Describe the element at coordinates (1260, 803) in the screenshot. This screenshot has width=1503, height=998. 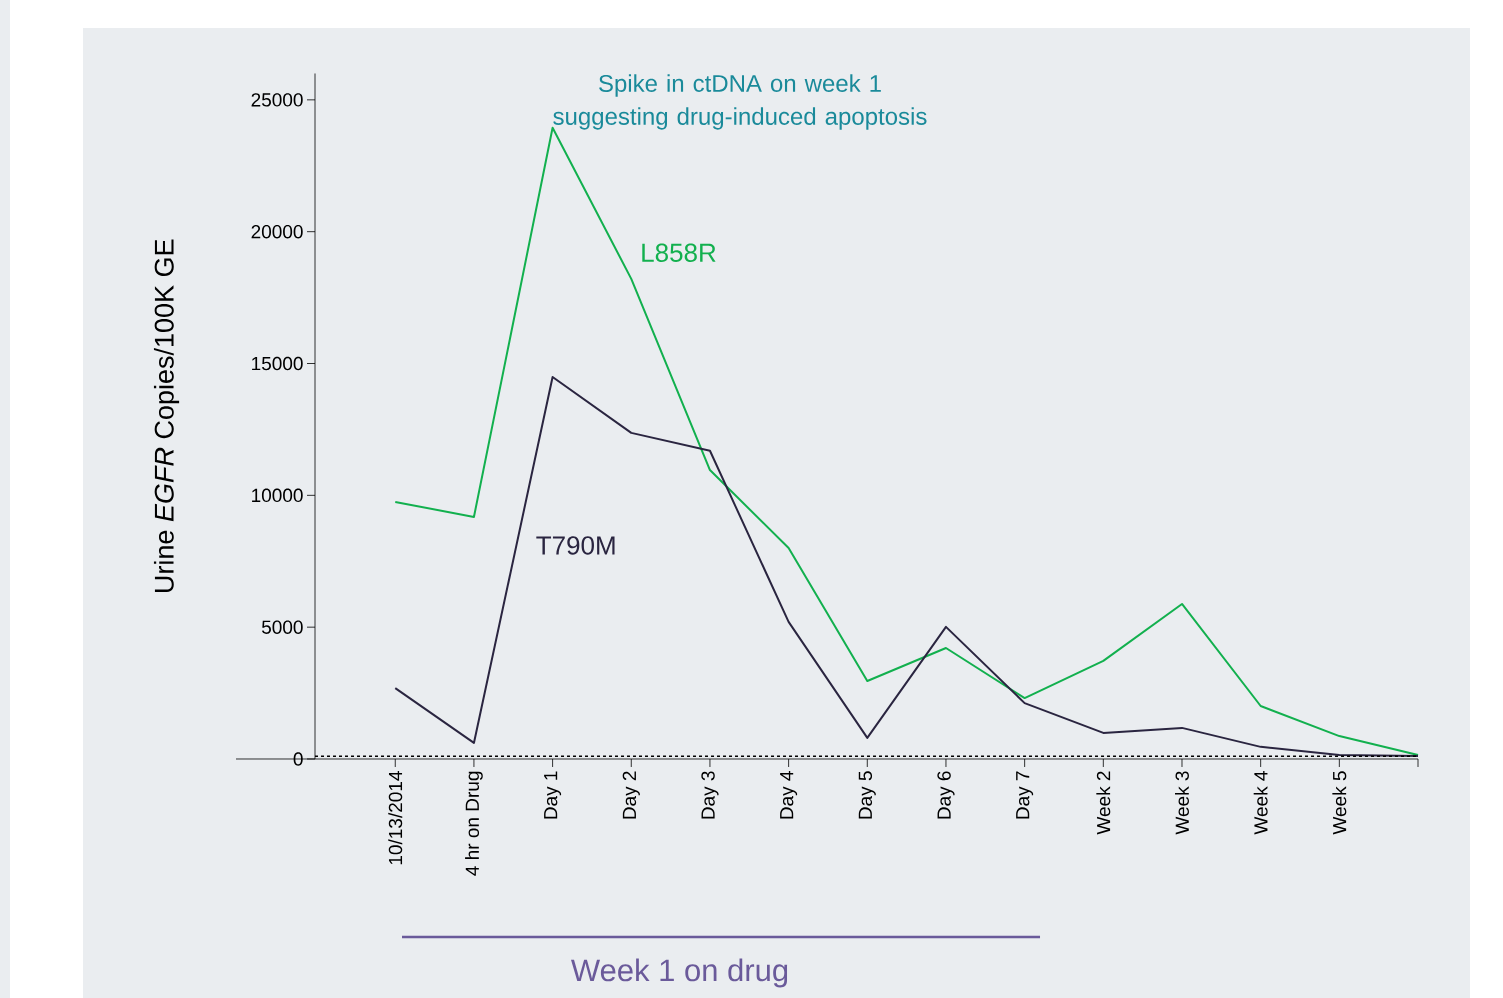
I see `x-tick-label: Week 4` at that location.